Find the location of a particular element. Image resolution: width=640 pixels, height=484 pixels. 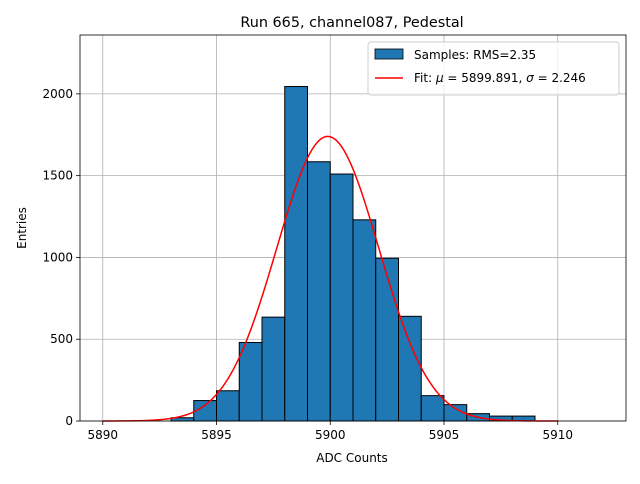

y-tick-label: 500 is located at coordinates (61, 339).